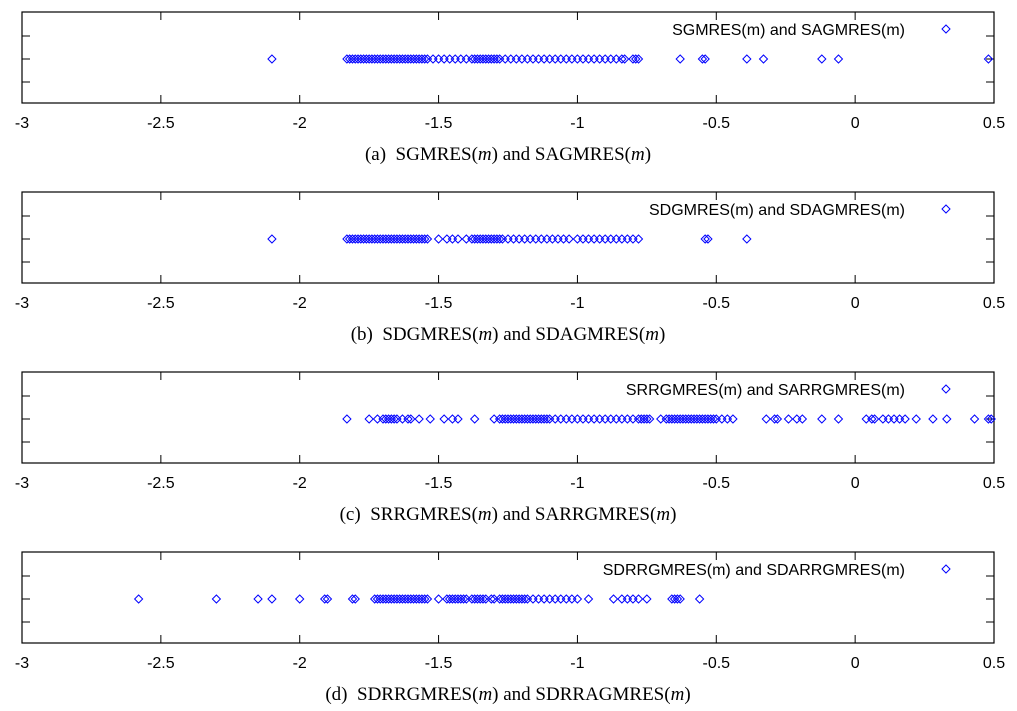 The image size is (1017, 711). I want to click on chart-caption: (b) SDGMRES(m) and SDAGMRES(m), so click(508, 334).